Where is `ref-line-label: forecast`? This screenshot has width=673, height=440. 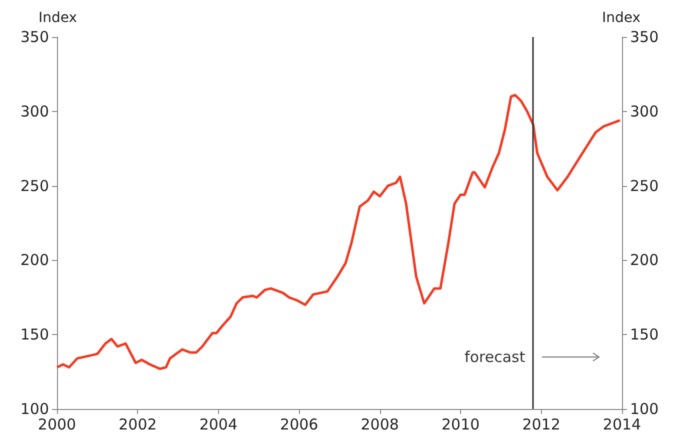
ref-line-label: forecast is located at coordinates (495, 357).